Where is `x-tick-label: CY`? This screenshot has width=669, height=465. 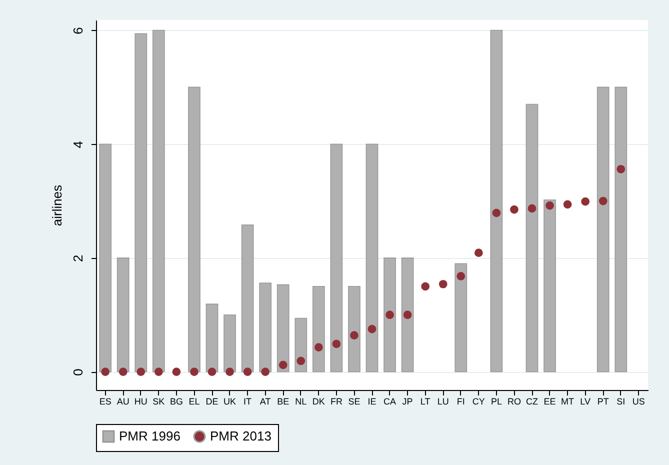 x-tick-label: CY is located at coordinates (478, 401).